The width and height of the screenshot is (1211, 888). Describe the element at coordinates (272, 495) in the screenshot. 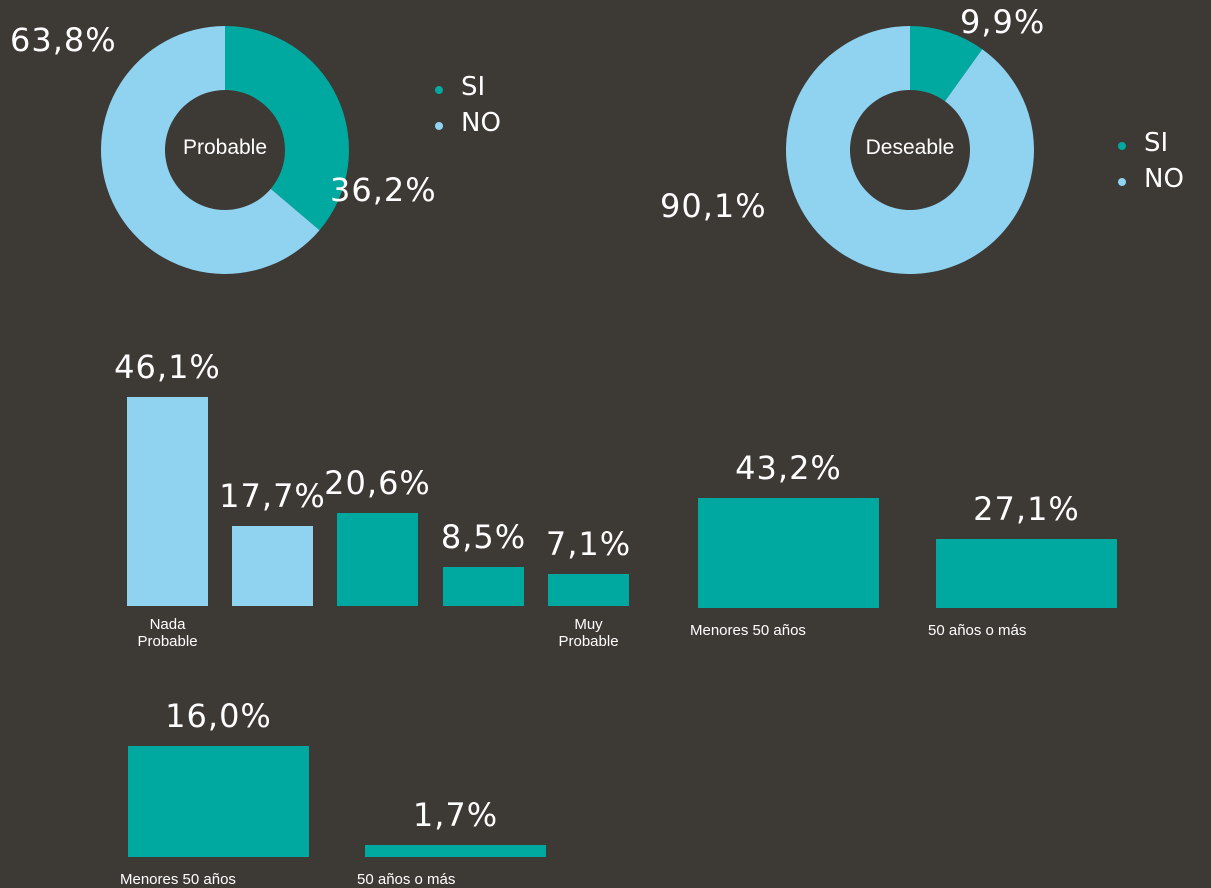

I see `value-label: 17,7%` at that location.